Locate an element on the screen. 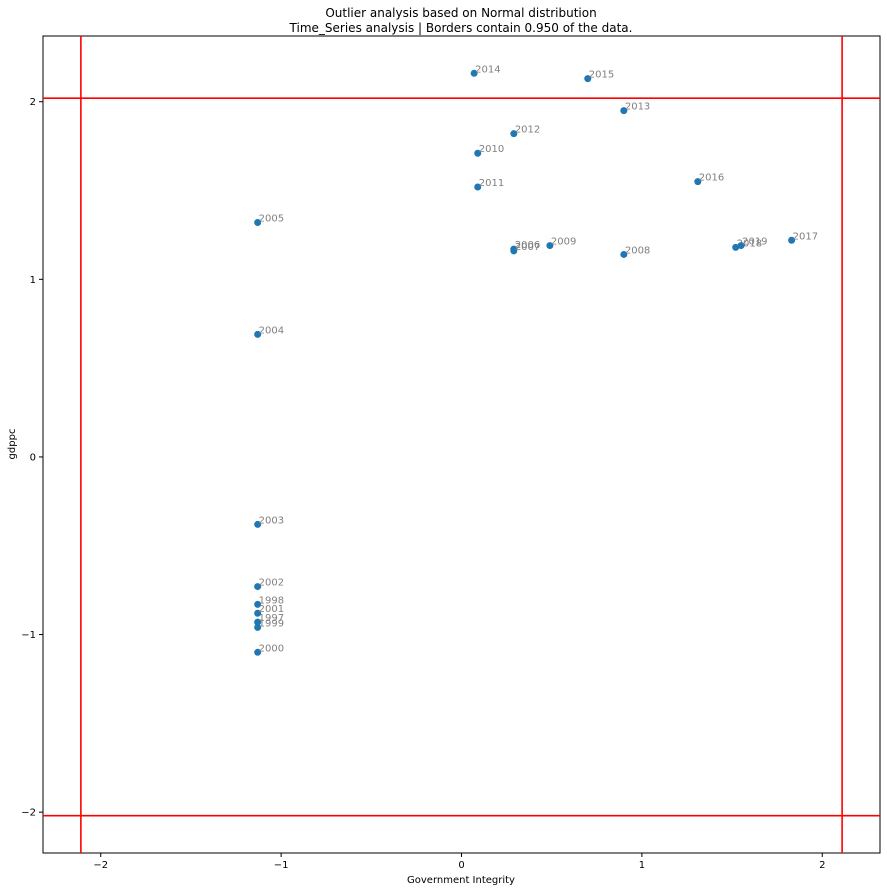  data-point-label: 2007 is located at coordinates (527, 247).